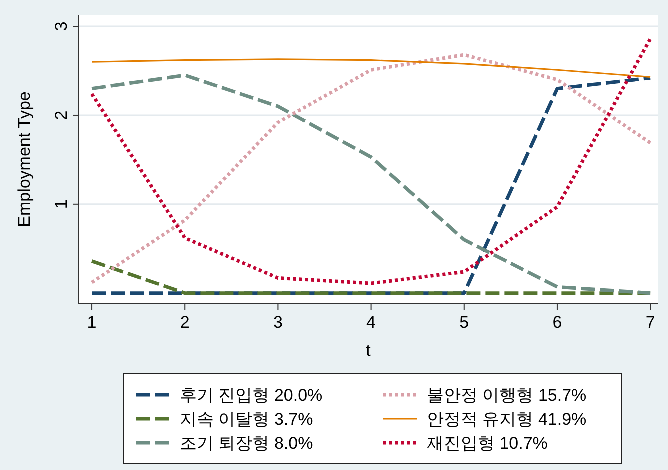 This screenshot has height=470, width=668. Describe the element at coordinates (92, 322) in the screenshot. I see `x-tick-label: 1` at that location.